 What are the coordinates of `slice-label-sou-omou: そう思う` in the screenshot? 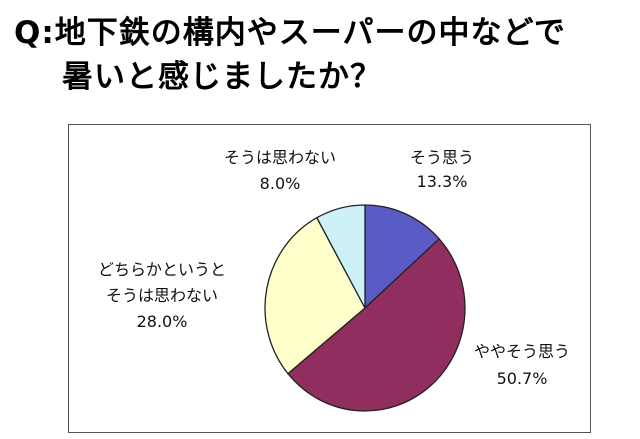 It's located at (442, 157).